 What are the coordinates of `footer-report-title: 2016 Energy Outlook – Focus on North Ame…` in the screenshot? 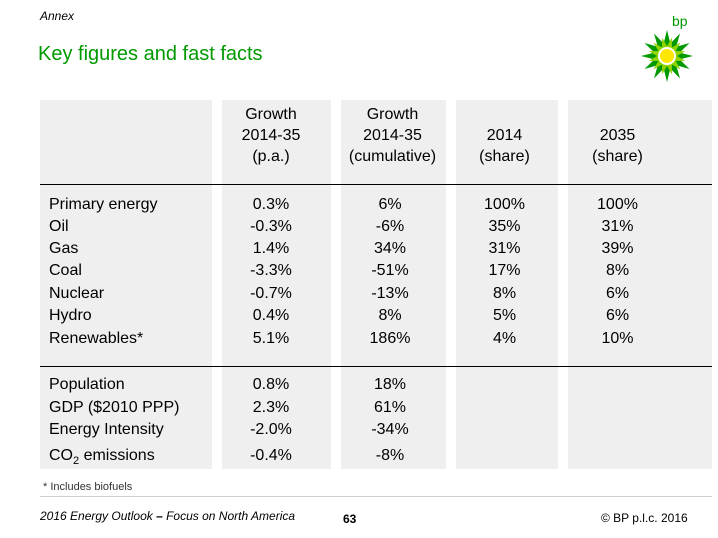 It's located at (168, 516).